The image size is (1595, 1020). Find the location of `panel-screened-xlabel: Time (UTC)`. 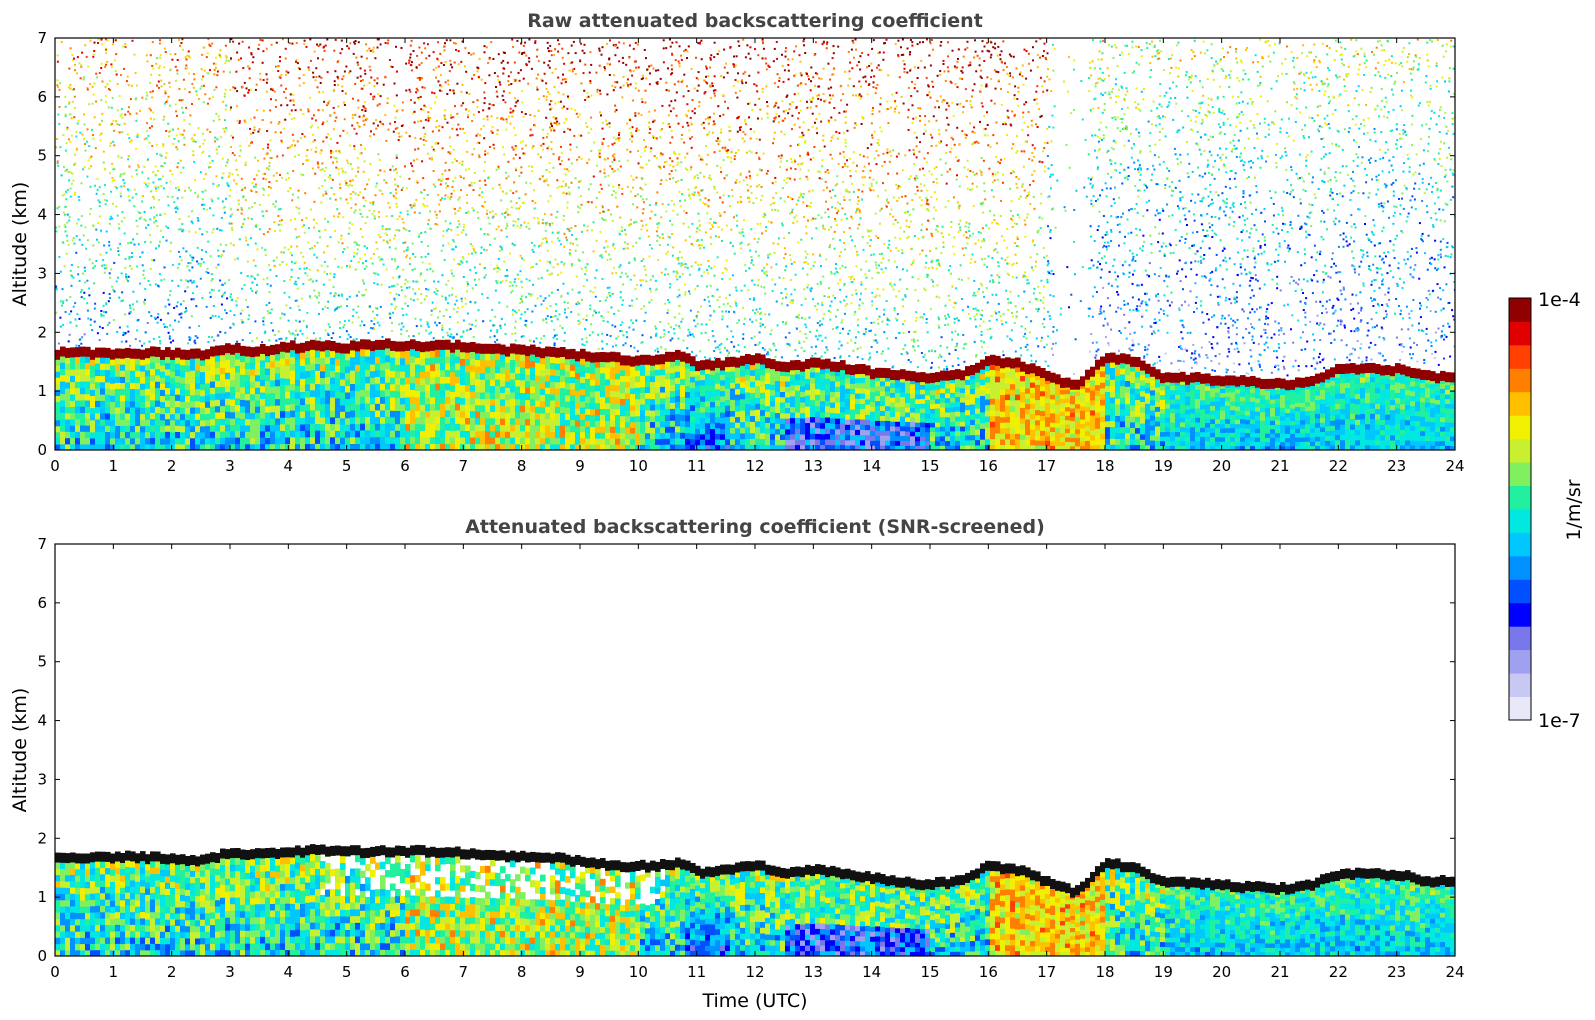

panel-screened-xlabel: Time (UTC) is located at coordinates (754, 1001).